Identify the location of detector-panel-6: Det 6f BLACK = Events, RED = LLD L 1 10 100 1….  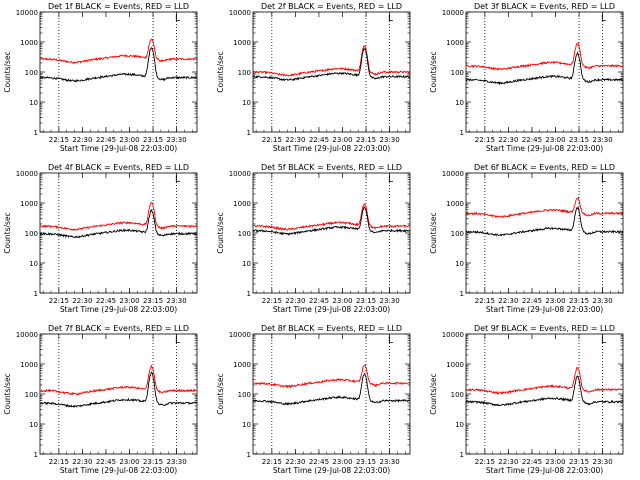
(526, 238).